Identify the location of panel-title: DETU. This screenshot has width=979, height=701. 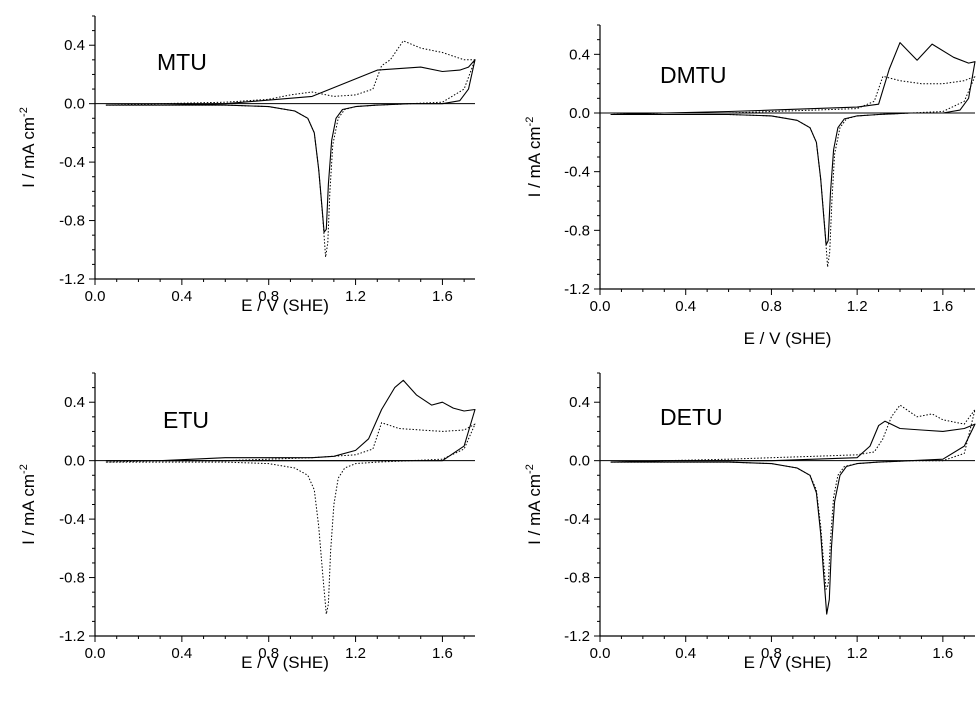
(691, 417).